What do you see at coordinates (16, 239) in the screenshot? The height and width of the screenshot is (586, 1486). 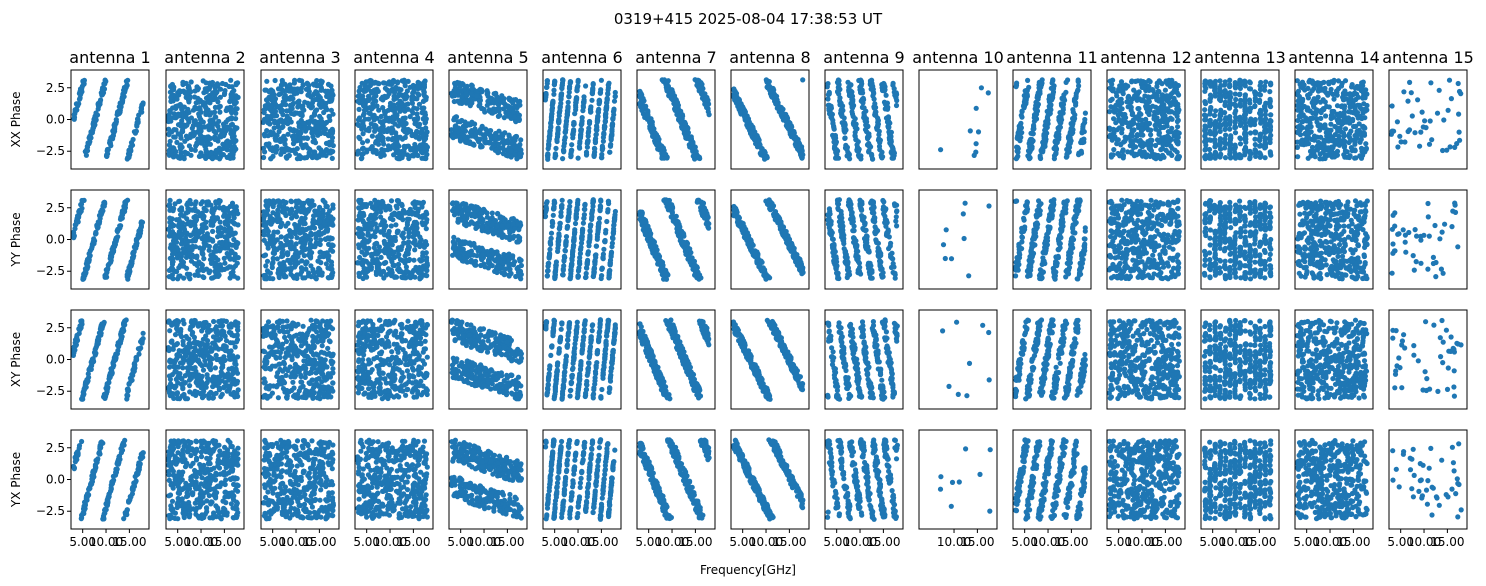 I see `y-axis-label-yy-phase: YY Phase` at bounding box center [16, 239].